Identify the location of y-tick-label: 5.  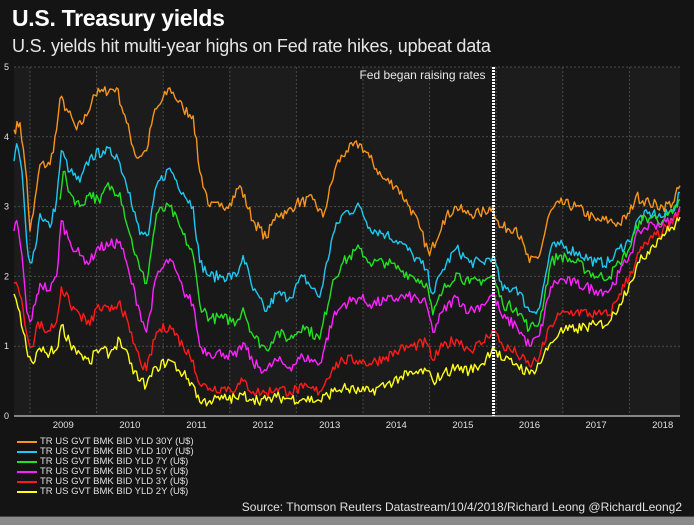
(6, 67).